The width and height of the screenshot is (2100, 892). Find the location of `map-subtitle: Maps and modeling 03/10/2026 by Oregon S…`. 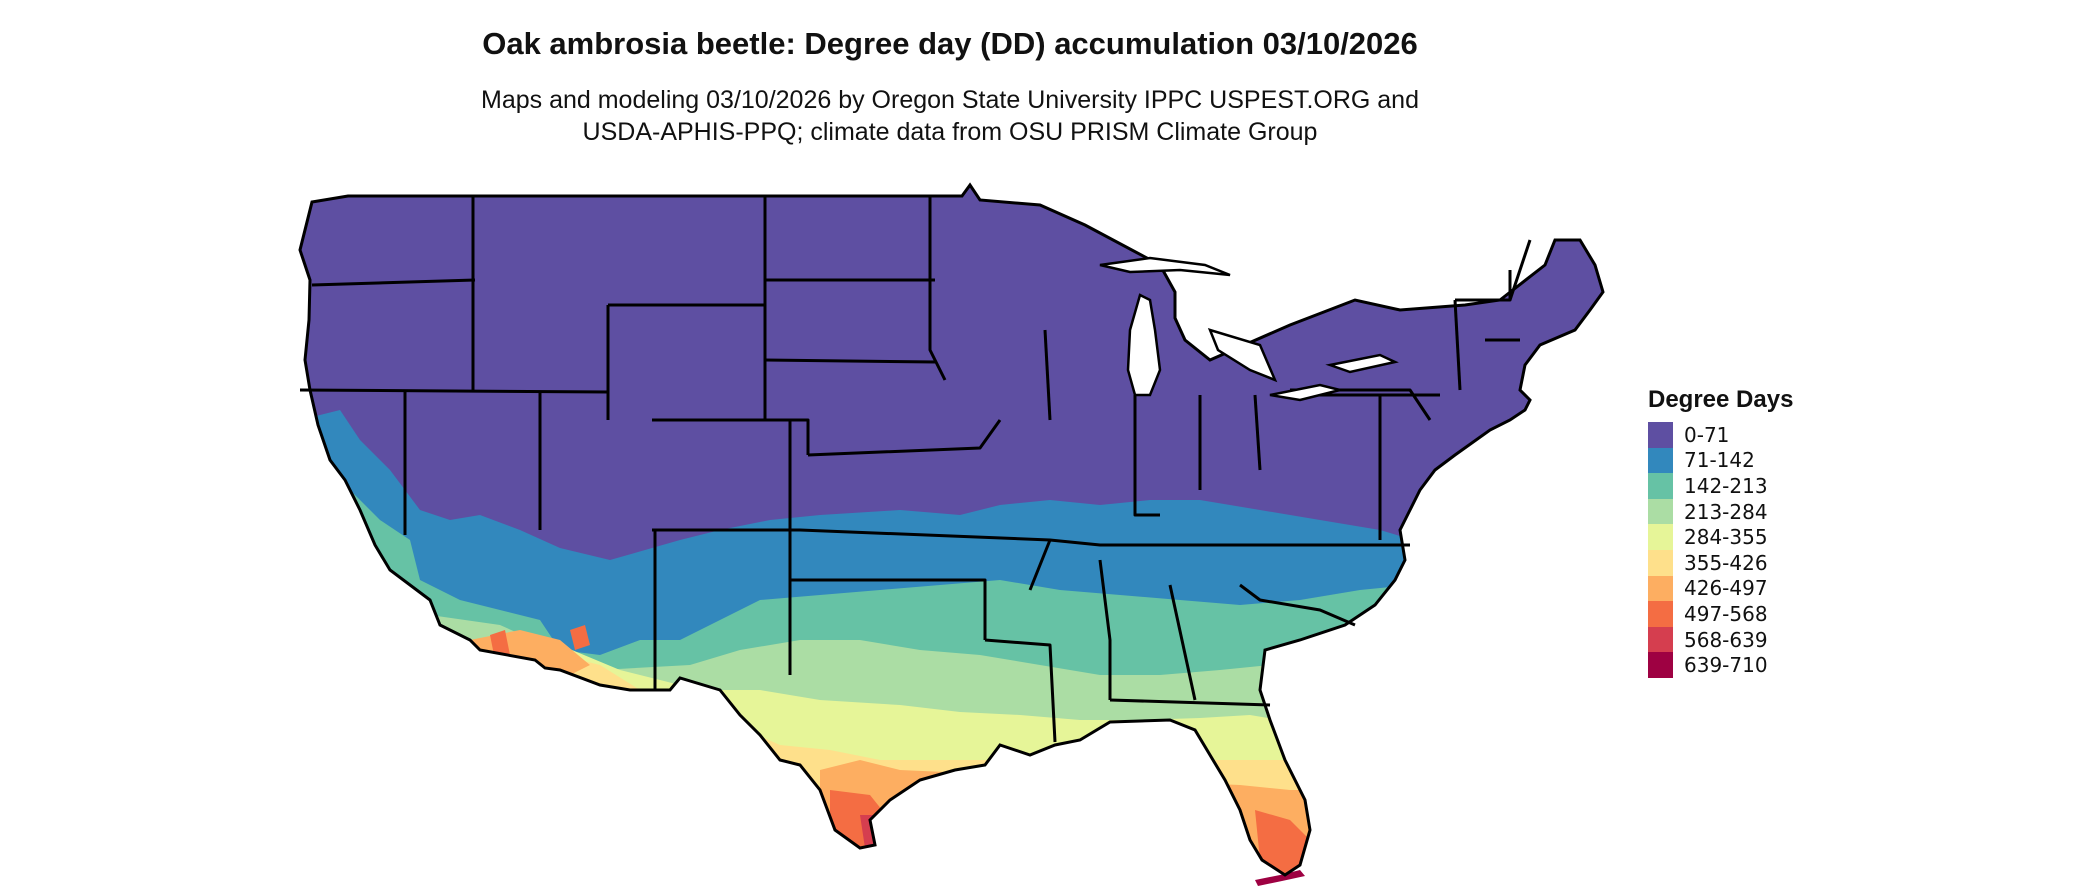

map-subtitle: Maps and modeling 03/10/2026 by Oregon S… is located at coordinates (950, 116).